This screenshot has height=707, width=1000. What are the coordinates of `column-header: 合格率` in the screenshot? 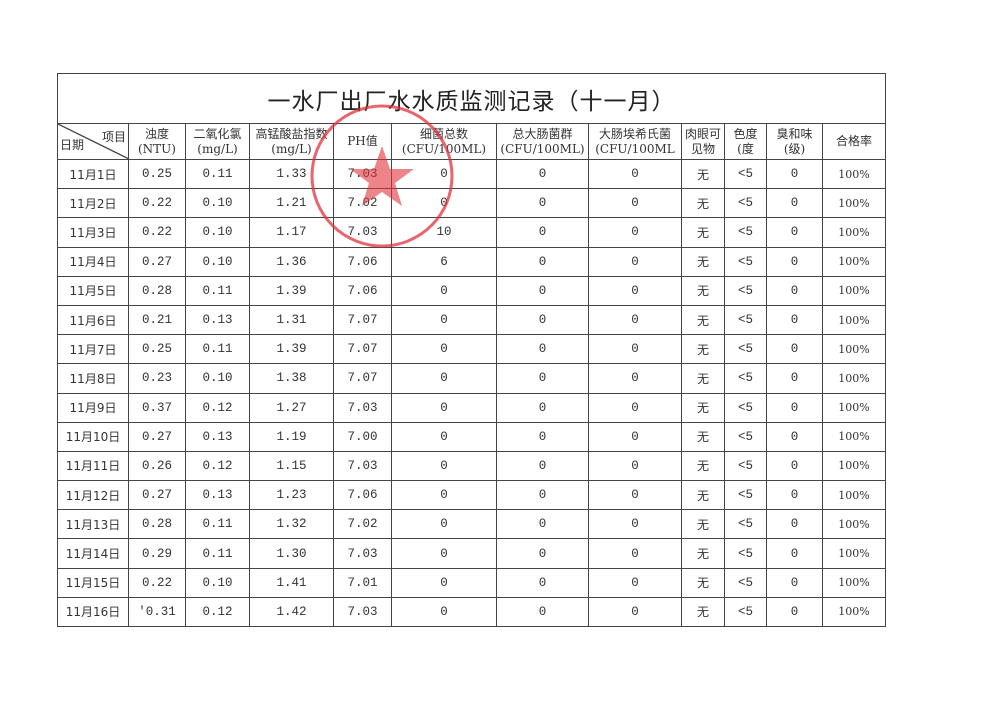 It's located at (854, 141).